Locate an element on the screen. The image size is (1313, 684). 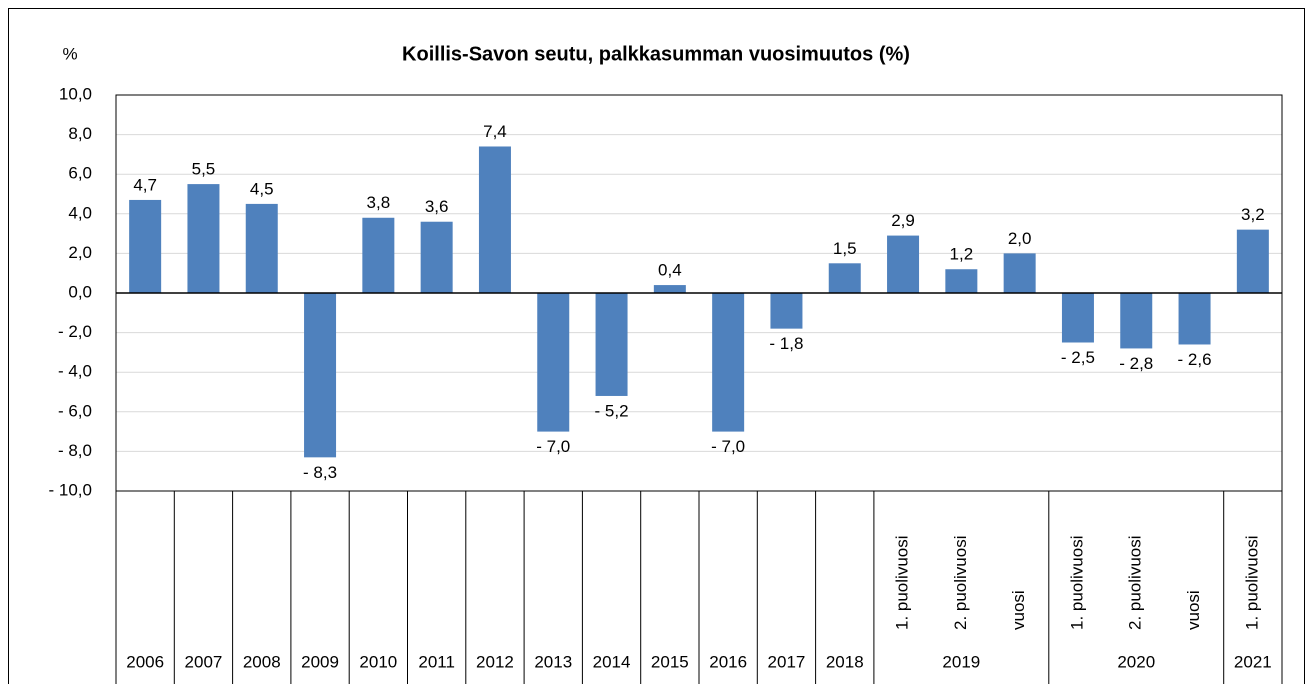
group-label: 2019 is located at coordinates (961, 661).